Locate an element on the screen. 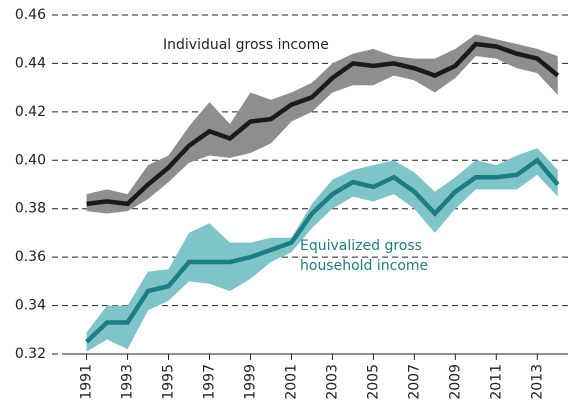 Image resolution: width=571 pixels, height=416 pixels. x-tick-label: 1995 is located at coordinates (169, 382).